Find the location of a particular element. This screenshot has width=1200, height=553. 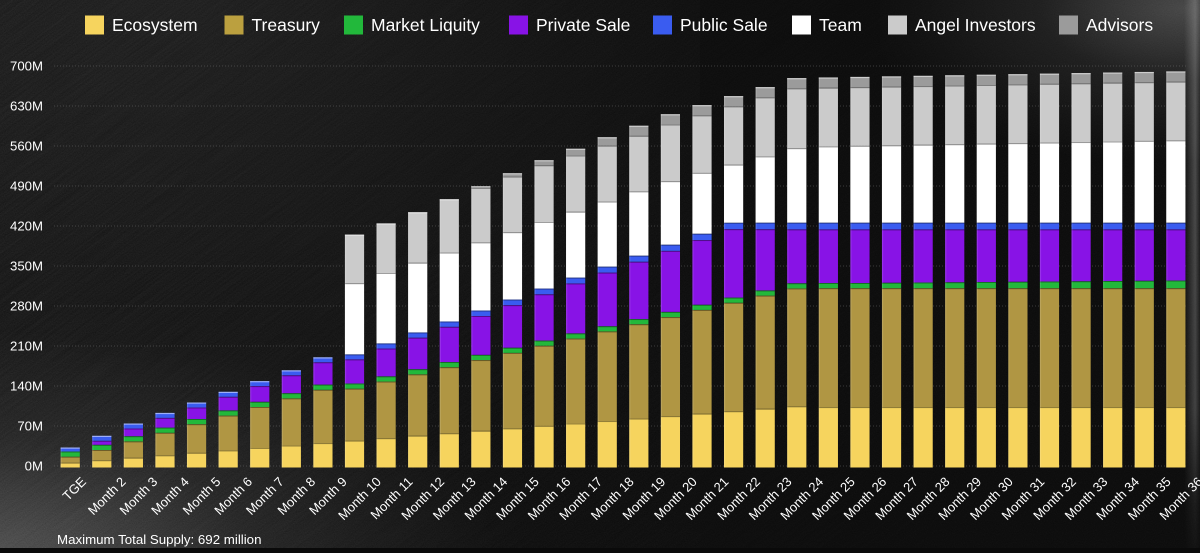

svg-text: Private Sale is located at coordinates (583, 25).